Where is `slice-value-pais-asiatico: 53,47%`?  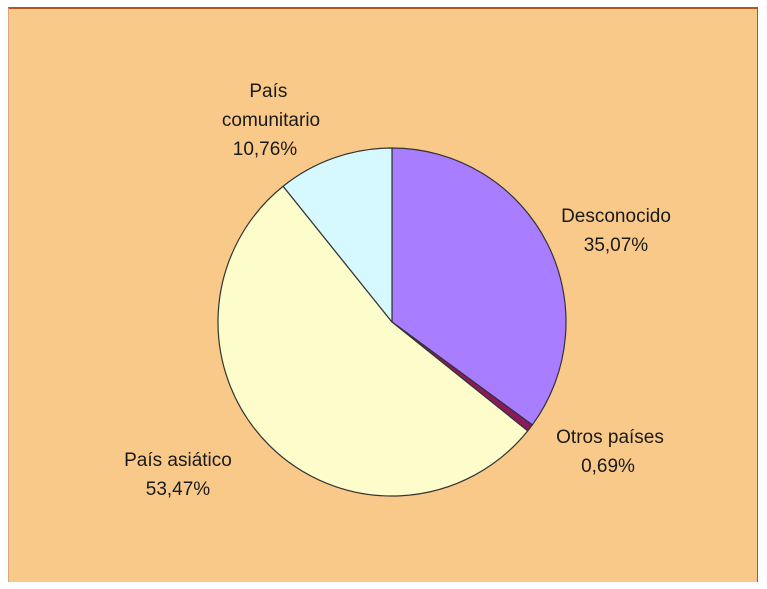
slice-value-pais-asiatico: 53,47% is located at coordinates (178, 489).